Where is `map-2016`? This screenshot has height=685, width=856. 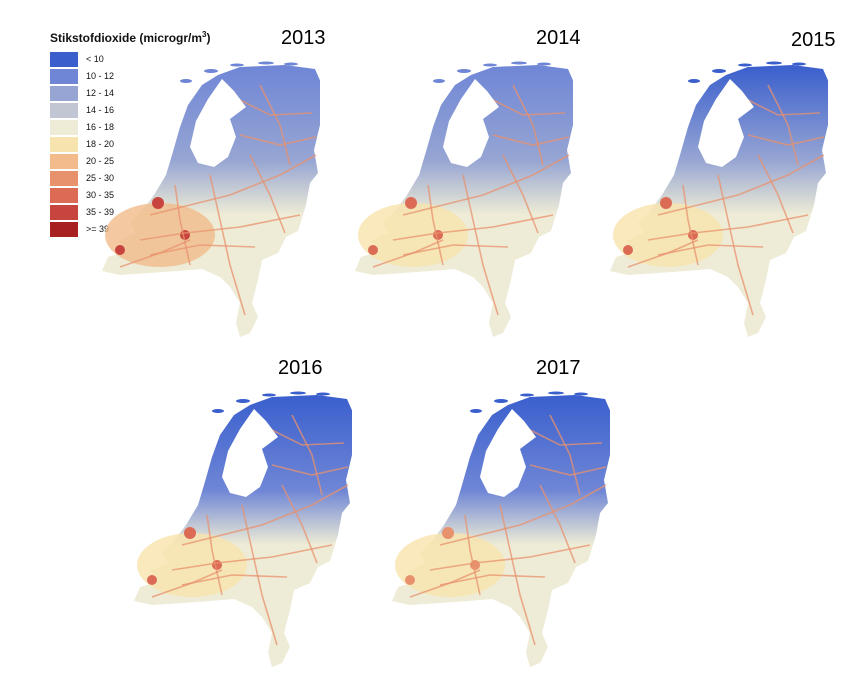 map-2016 is located at coordinates (232, 535).